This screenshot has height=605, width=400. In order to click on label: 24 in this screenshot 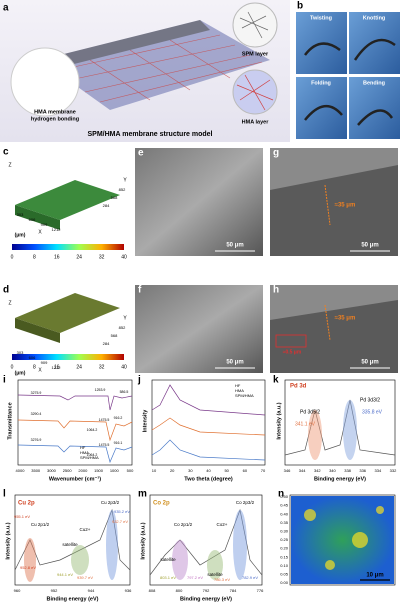, I will do `click(79, 367)`.